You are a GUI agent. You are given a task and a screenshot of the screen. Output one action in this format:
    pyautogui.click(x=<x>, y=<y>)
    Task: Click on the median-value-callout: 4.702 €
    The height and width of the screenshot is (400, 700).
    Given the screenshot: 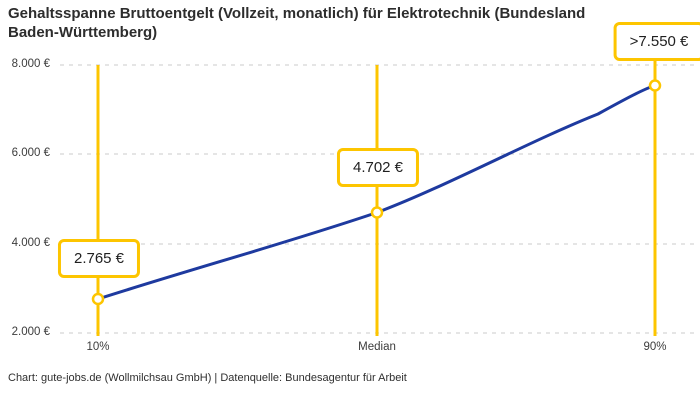 What is the action you would take?
    pyautogui.click(x=378, y=167)
    